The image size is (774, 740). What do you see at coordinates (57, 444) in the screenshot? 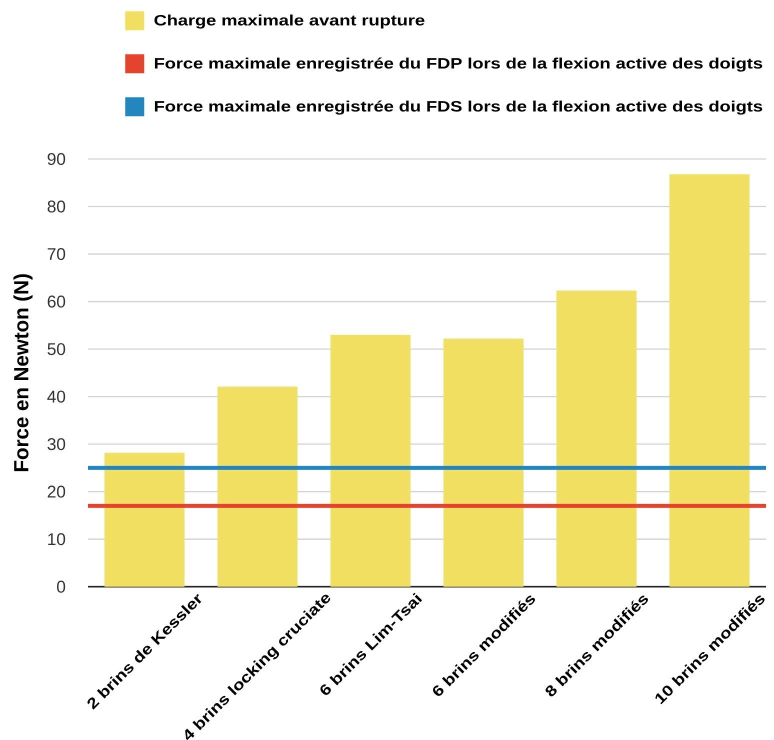
I see `y-tick-label: 30` at bounding box center [57, 444].